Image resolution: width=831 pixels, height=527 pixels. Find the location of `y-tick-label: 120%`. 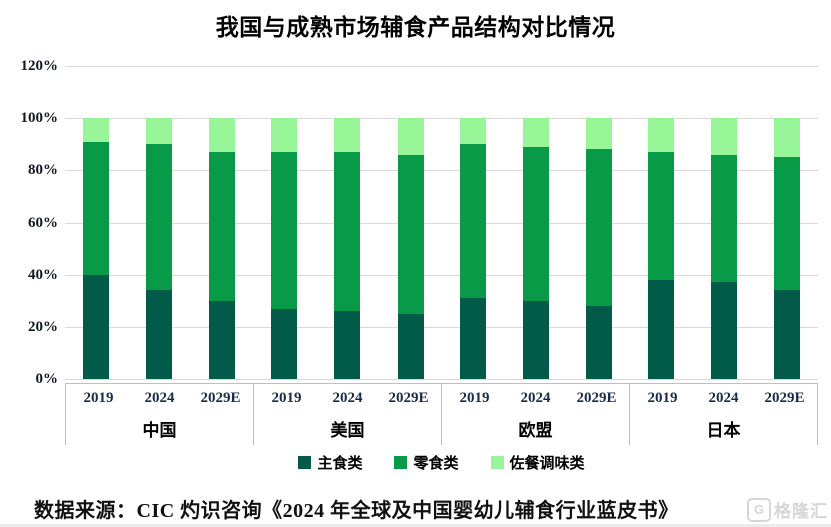

y-tick-label: 120% is located at coordinates (39, 66).